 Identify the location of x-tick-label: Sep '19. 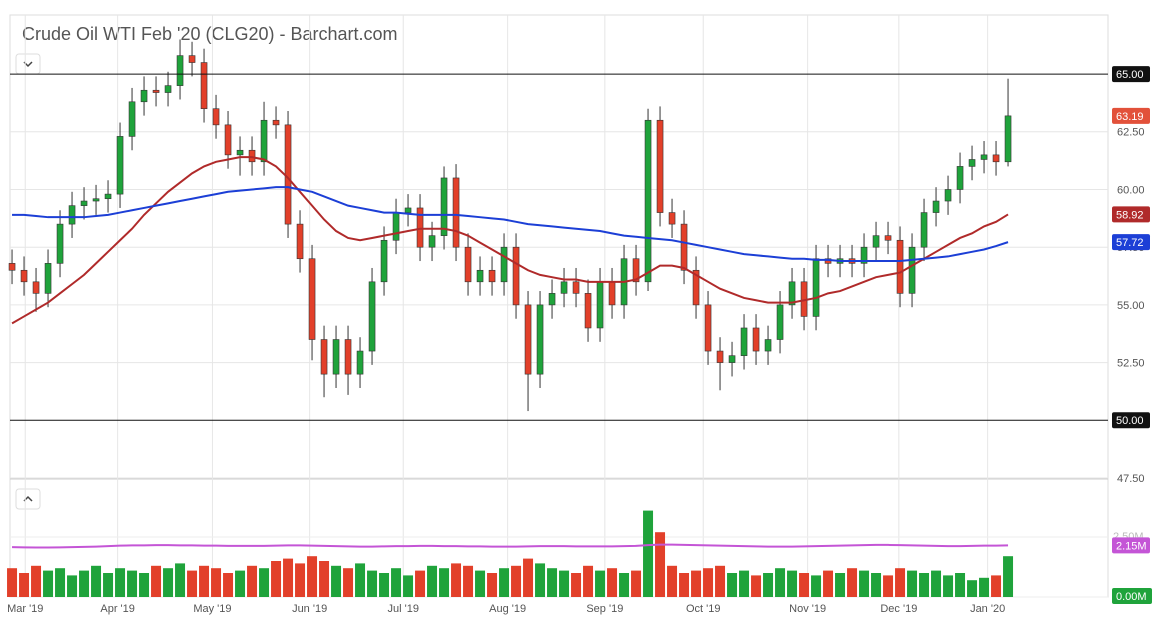
(604, 609).